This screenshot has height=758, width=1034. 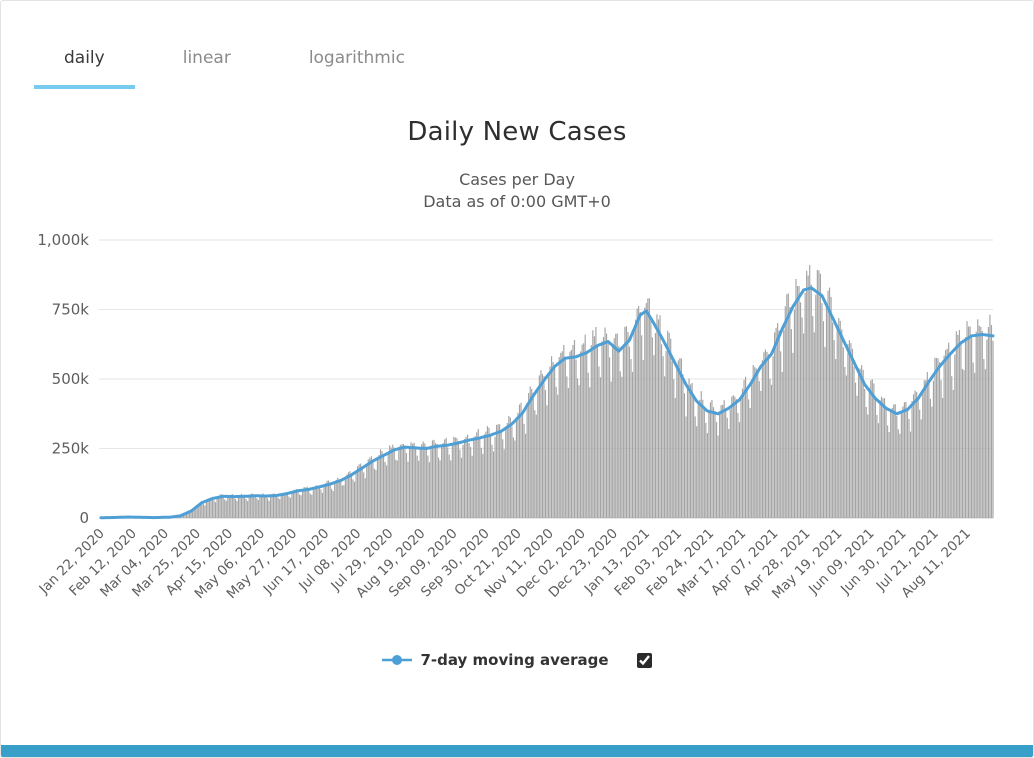 What do you see at coordinates (84, 63) in the screenshot?
I see `tab-daily: daily` at bounding box center [84, 63].